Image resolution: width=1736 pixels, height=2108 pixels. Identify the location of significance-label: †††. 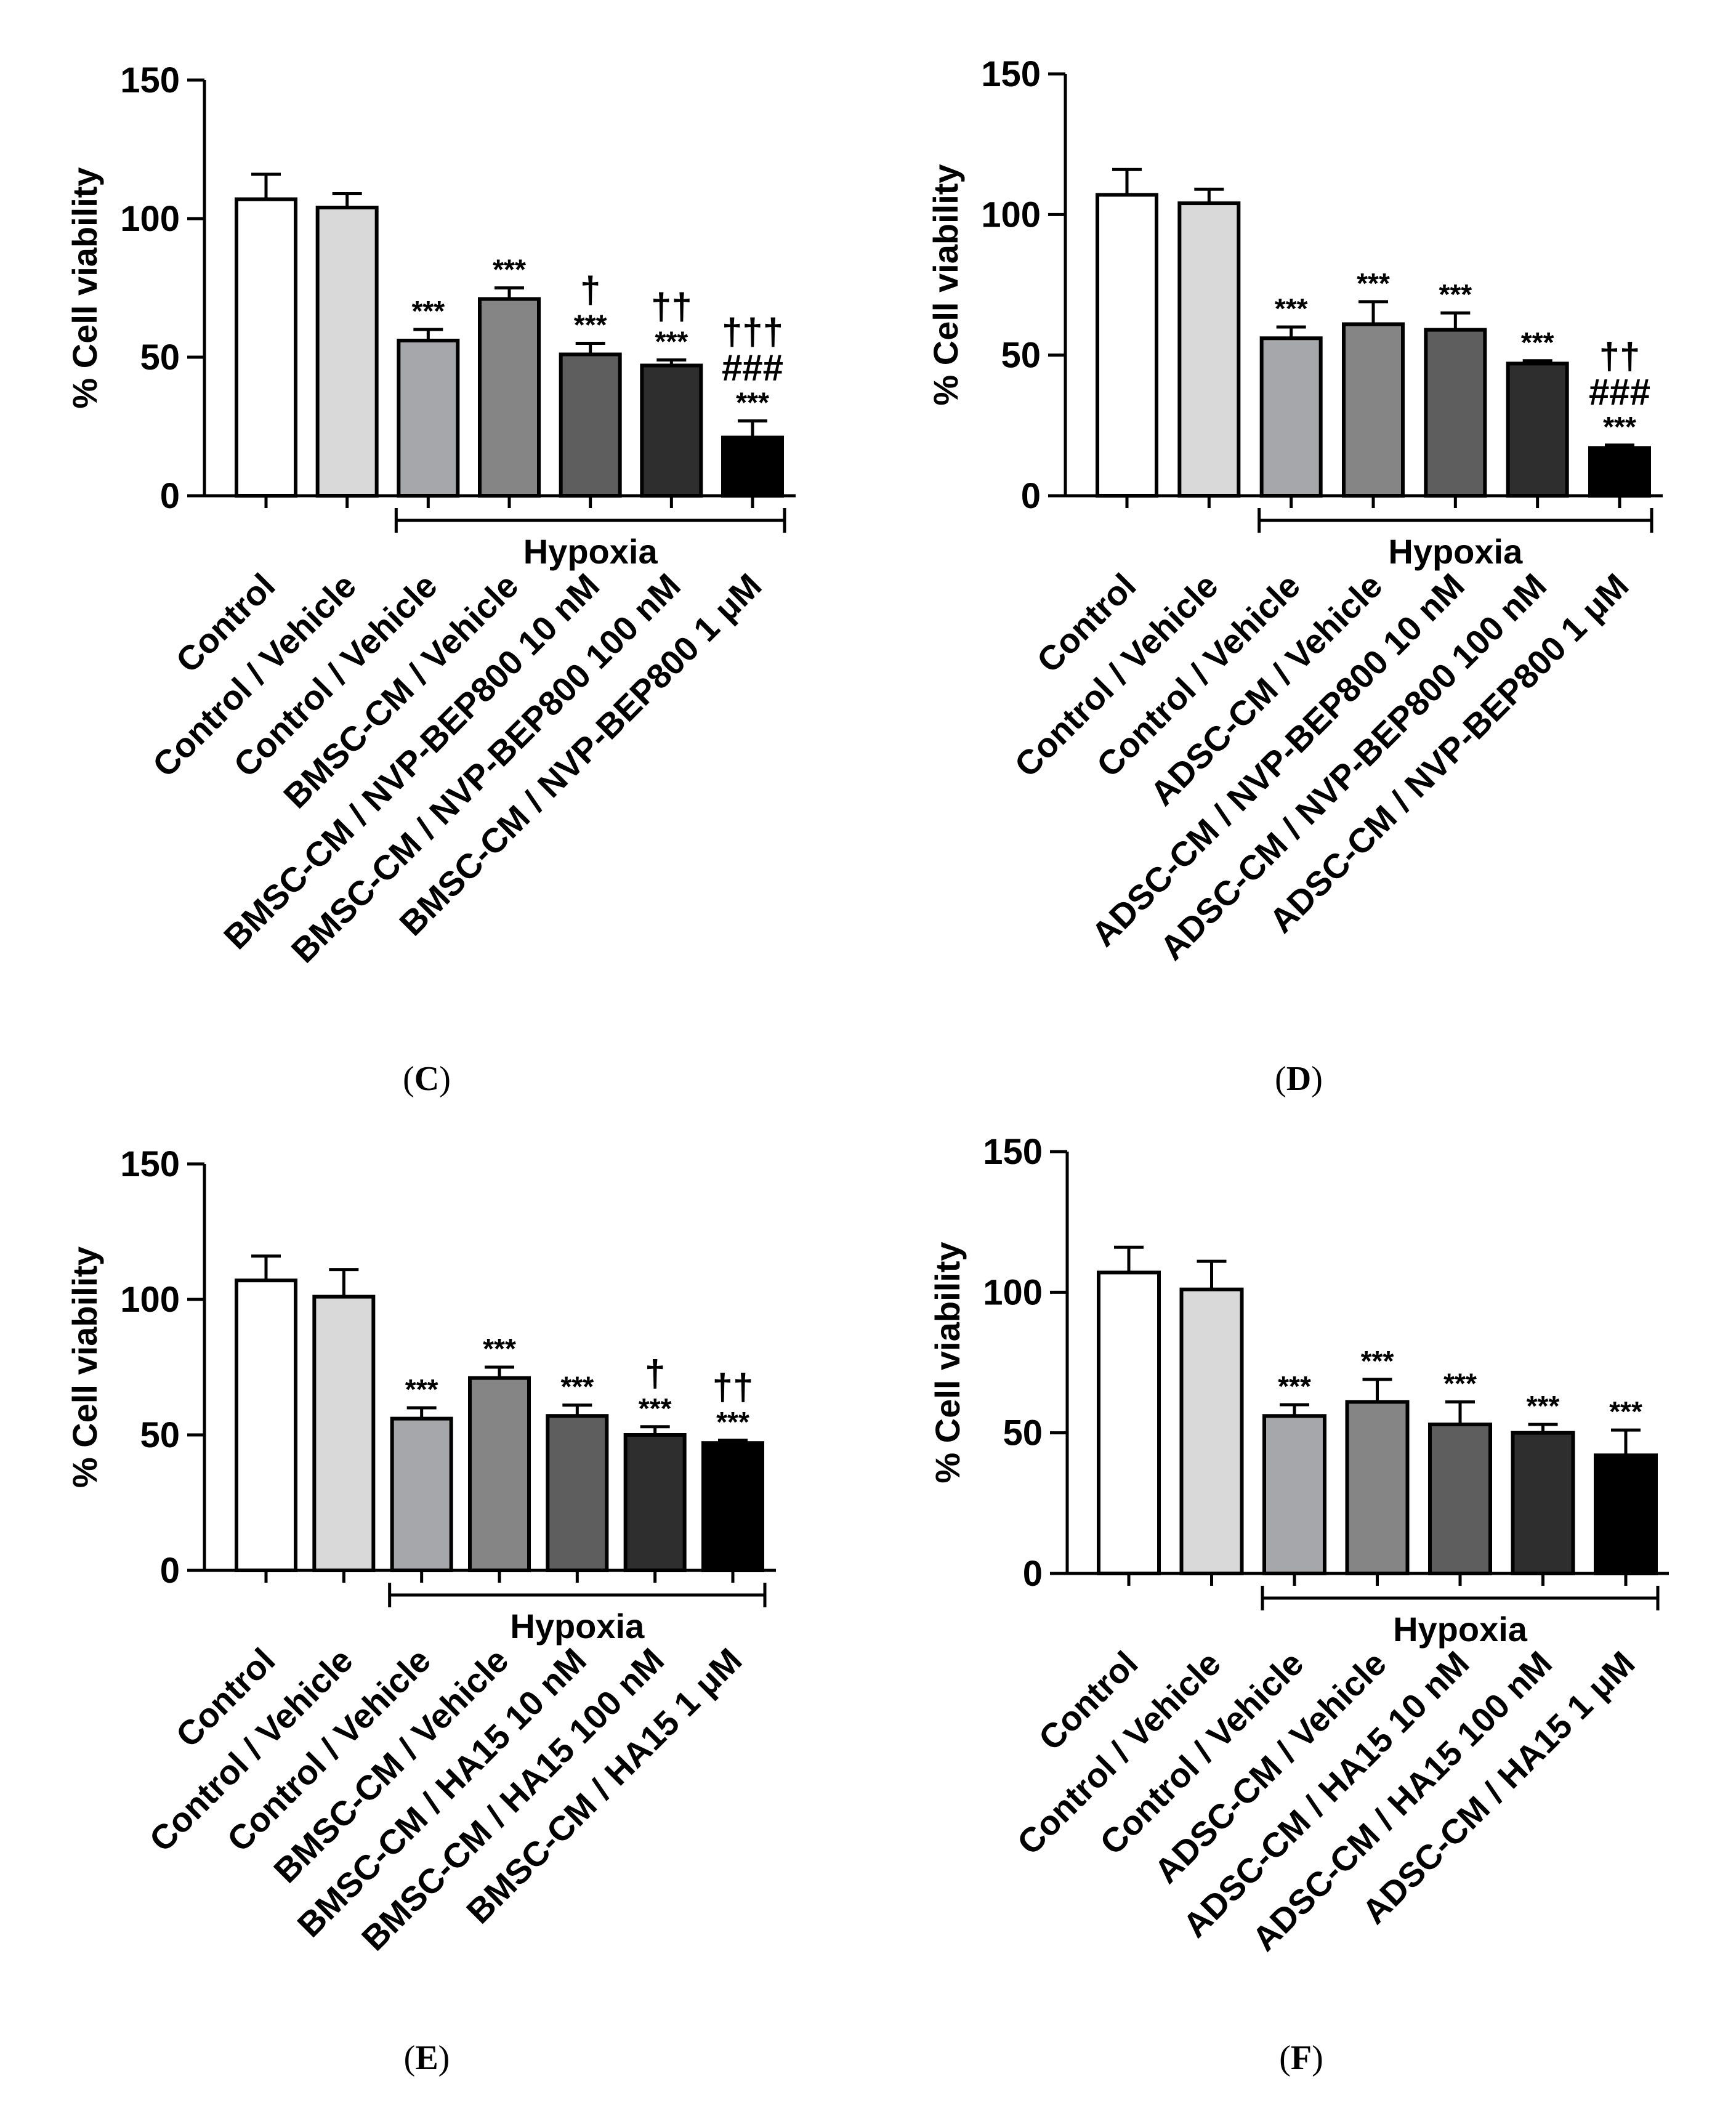
(752, 332).